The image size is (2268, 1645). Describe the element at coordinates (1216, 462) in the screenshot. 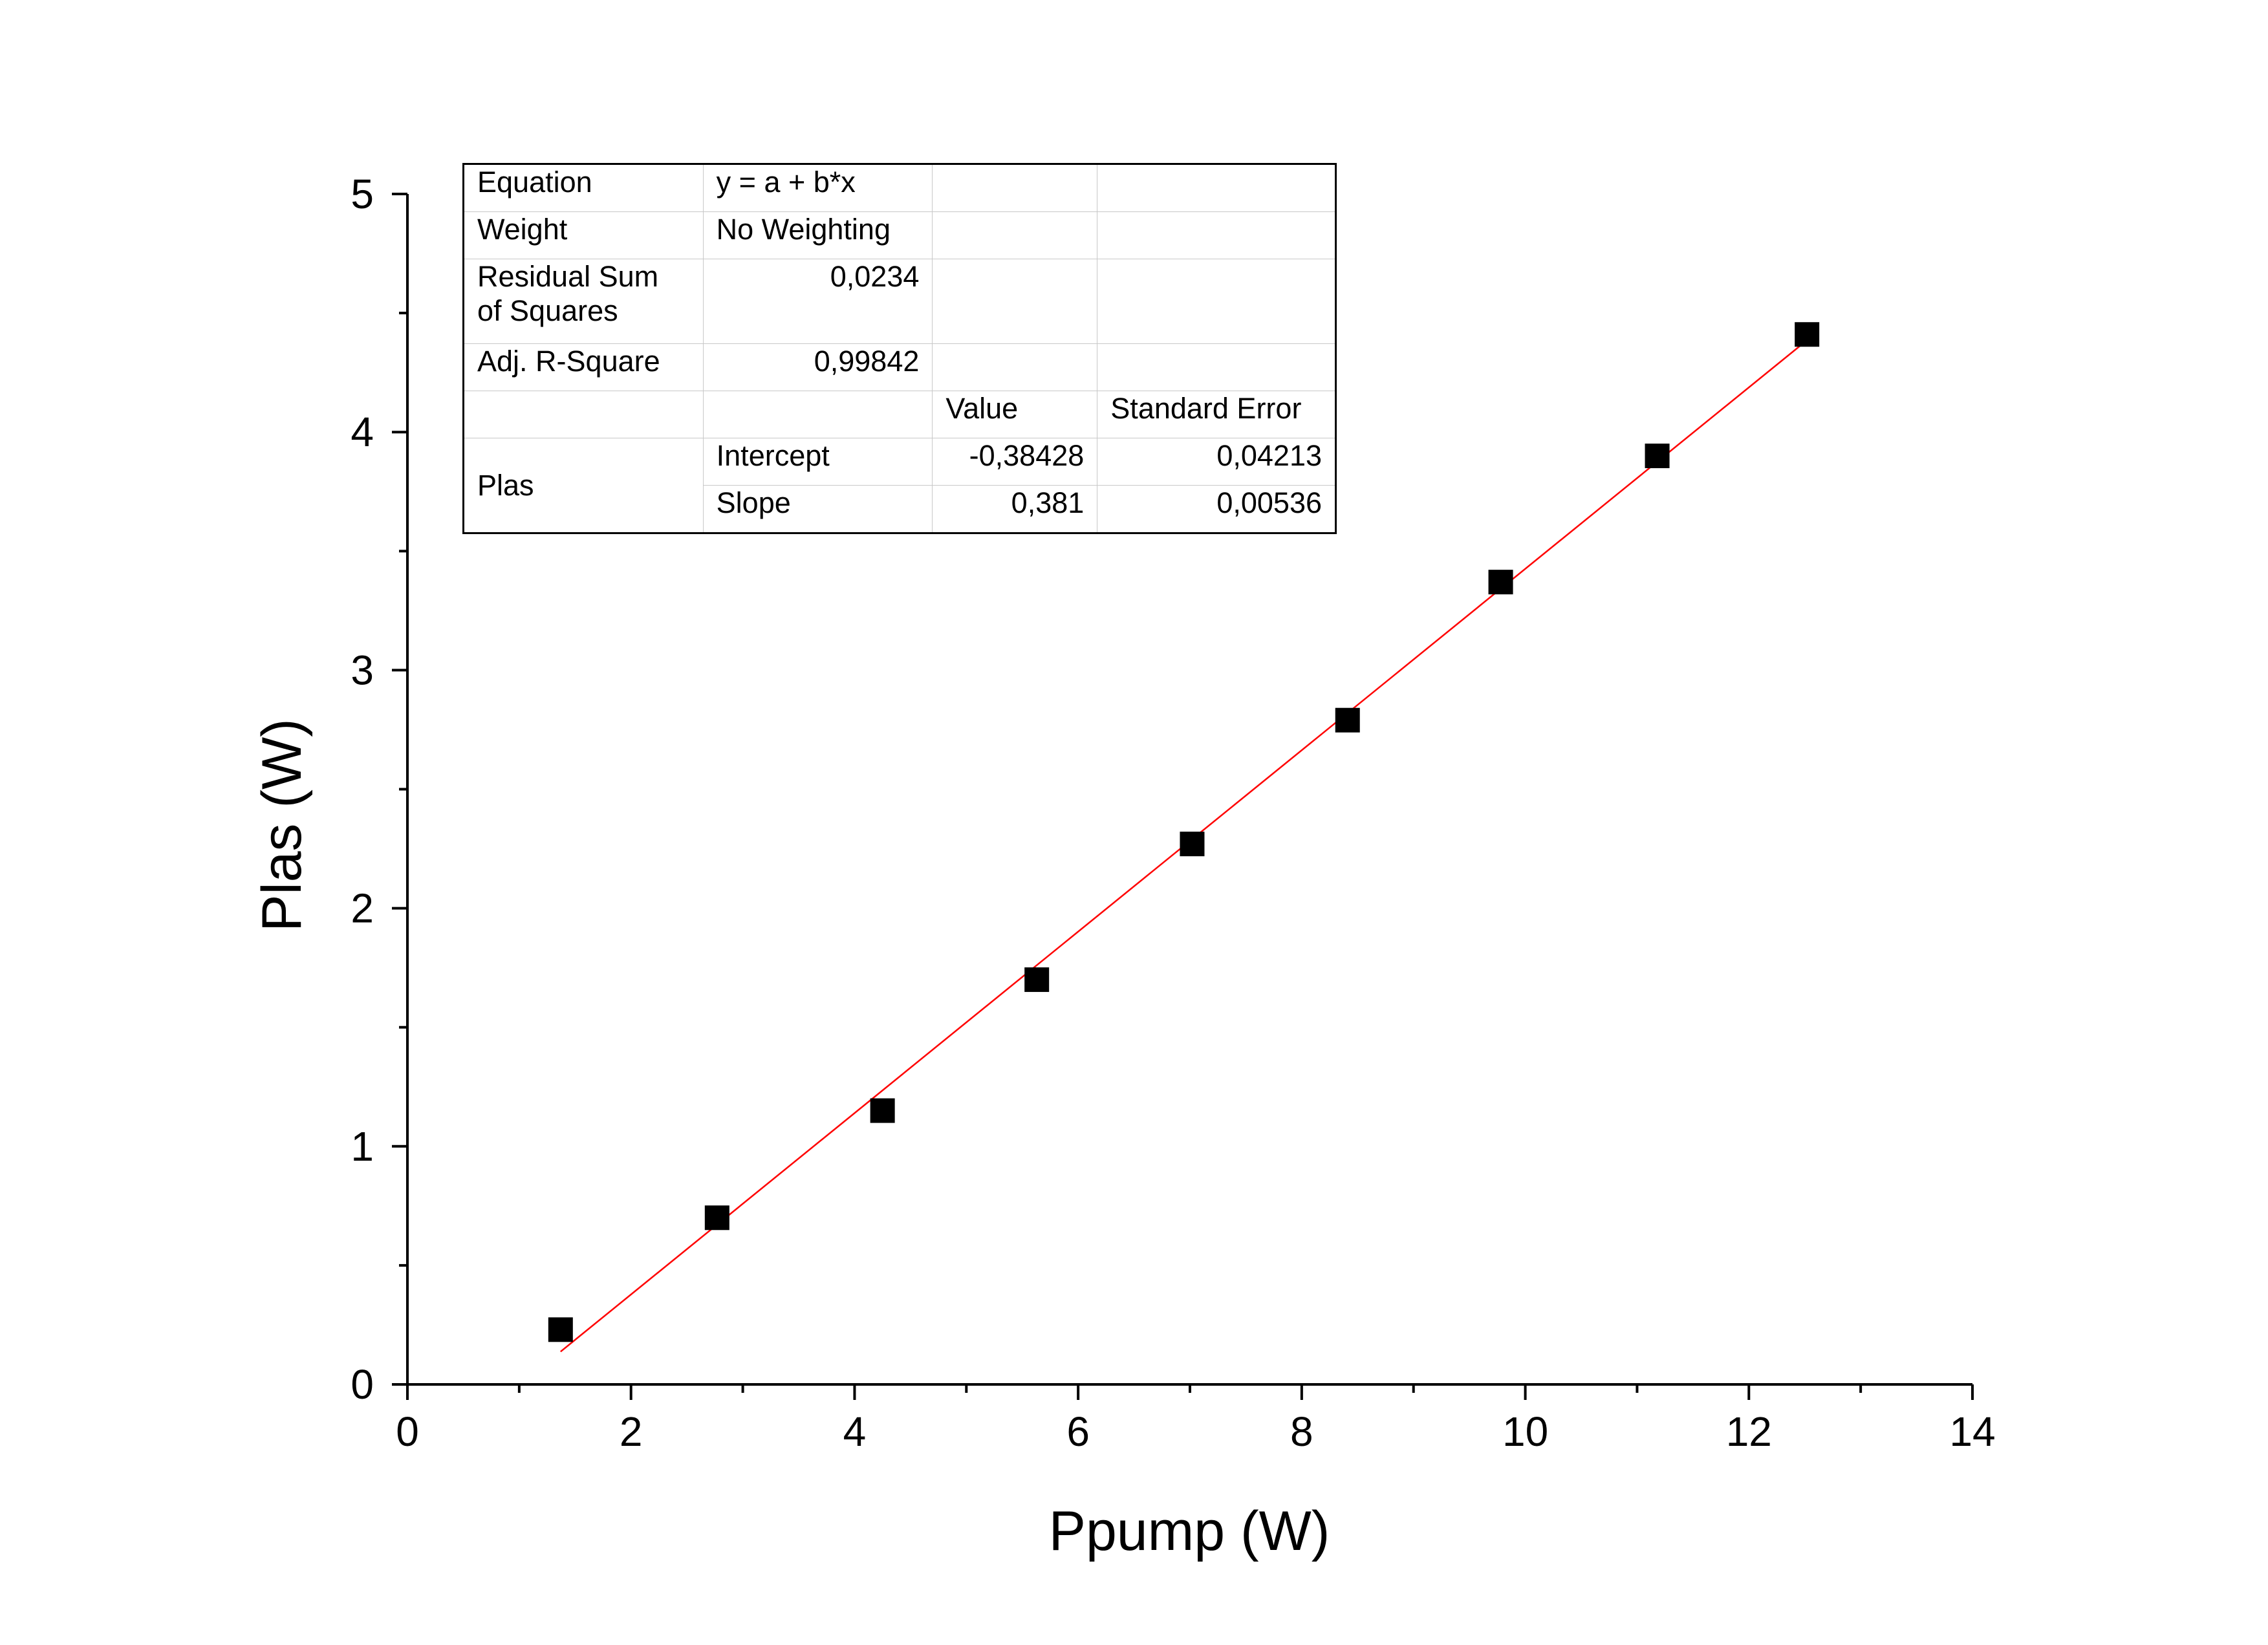

I see `intercept-error: 0,04213` at that location.